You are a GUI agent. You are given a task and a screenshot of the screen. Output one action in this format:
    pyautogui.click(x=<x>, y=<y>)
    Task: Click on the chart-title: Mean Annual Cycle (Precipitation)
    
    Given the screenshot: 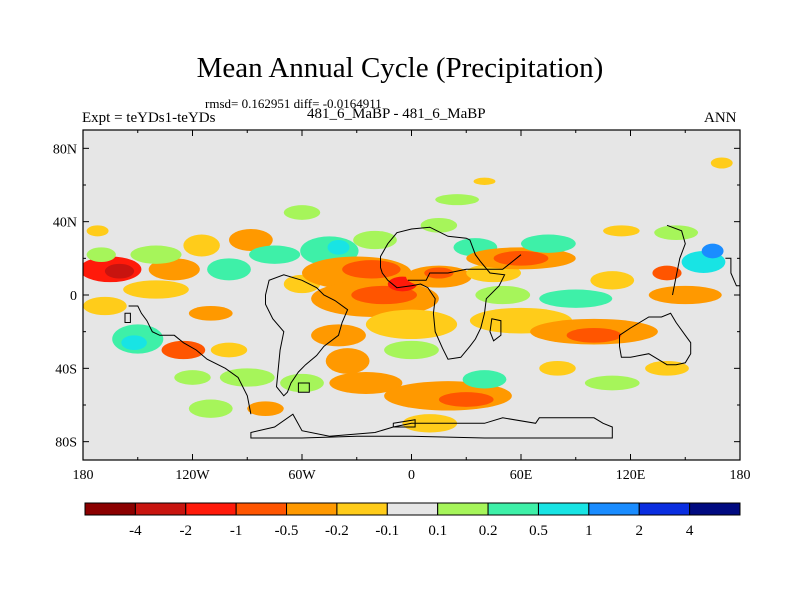 What is the action you would take?
    pyautogui.click(x=400, y=68)
    